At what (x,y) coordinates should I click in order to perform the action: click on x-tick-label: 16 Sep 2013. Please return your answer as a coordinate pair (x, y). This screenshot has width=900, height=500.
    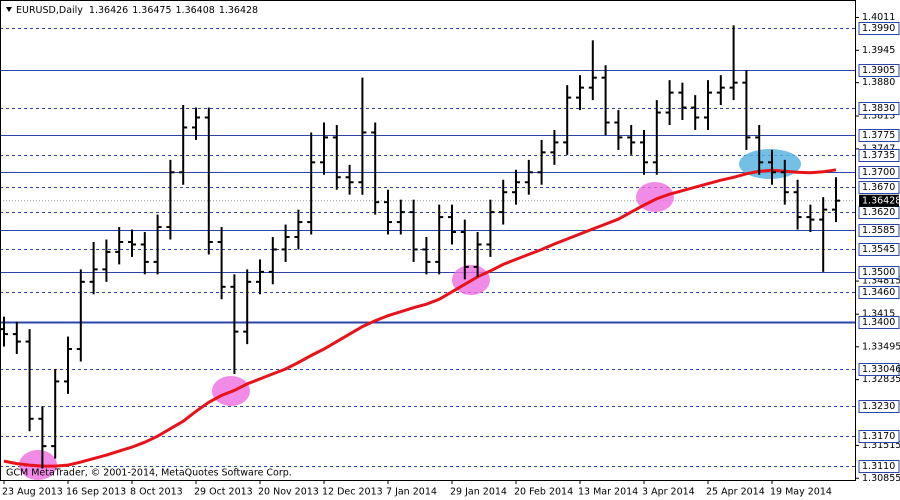
    Looking at the image, I should click on (96, 492).